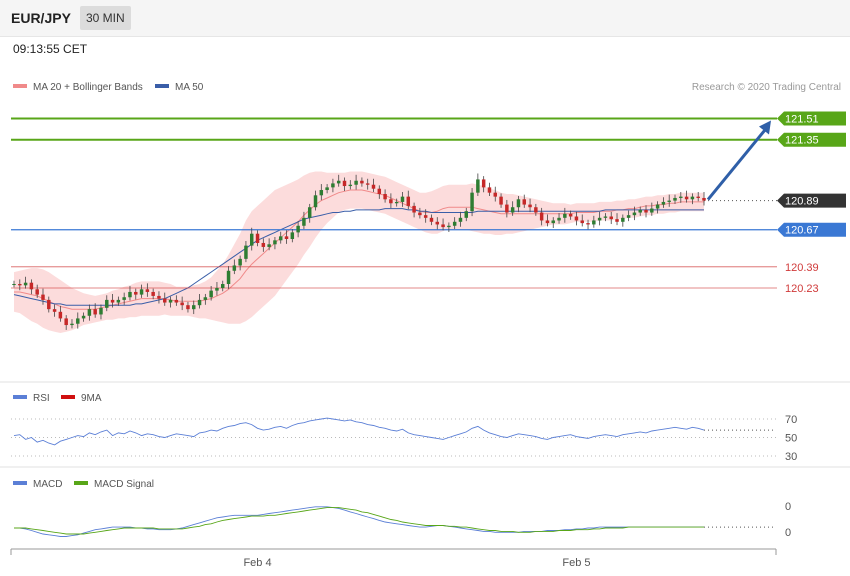  Describe the element at coordinates (791, 457) in the screenshot. I see `rsi-tick-label: 30` at that location.